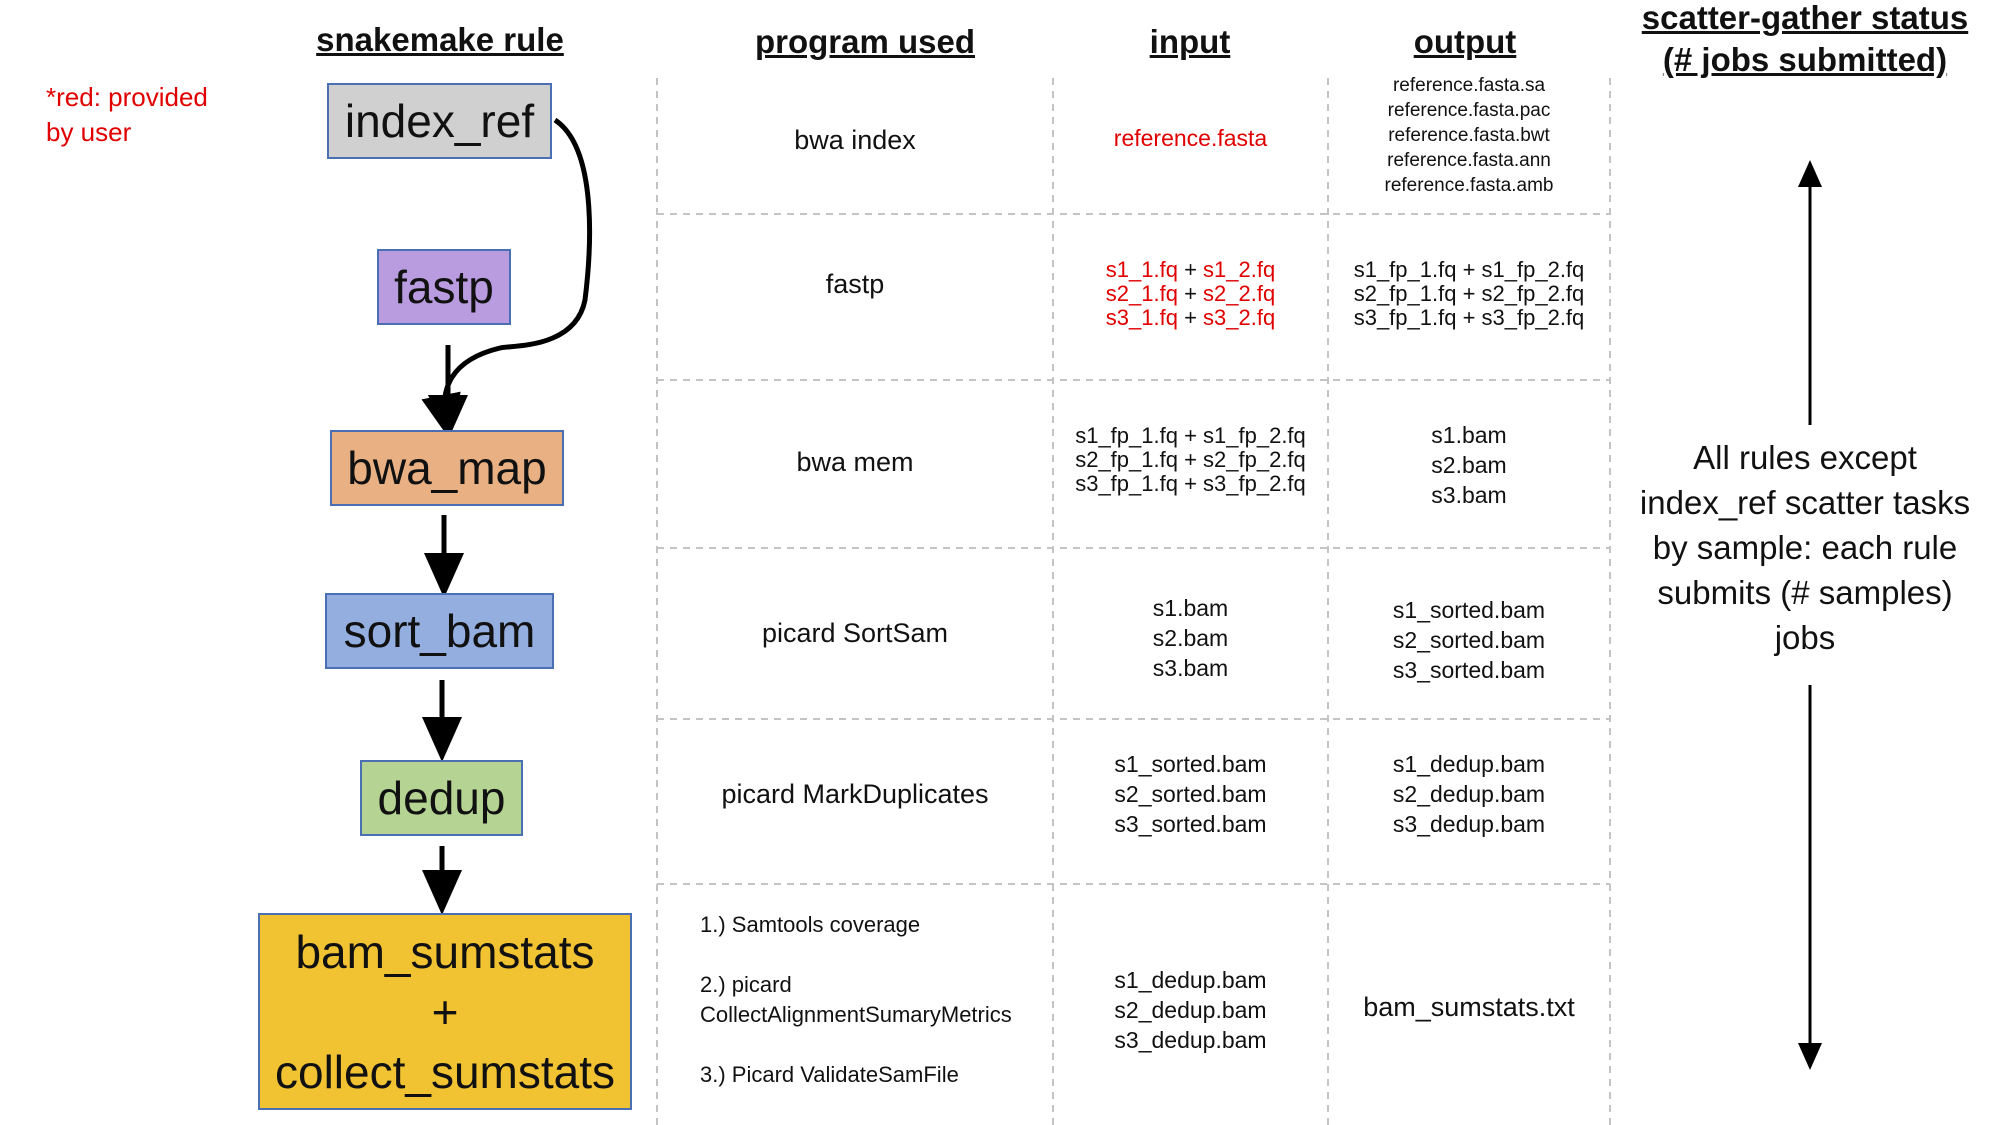 The width and height of the screenshot is (2000, 1125). I want to click on rule-box-bam-sumstats: bam_sumstats + collect_sumstats, so click(445, 1011).